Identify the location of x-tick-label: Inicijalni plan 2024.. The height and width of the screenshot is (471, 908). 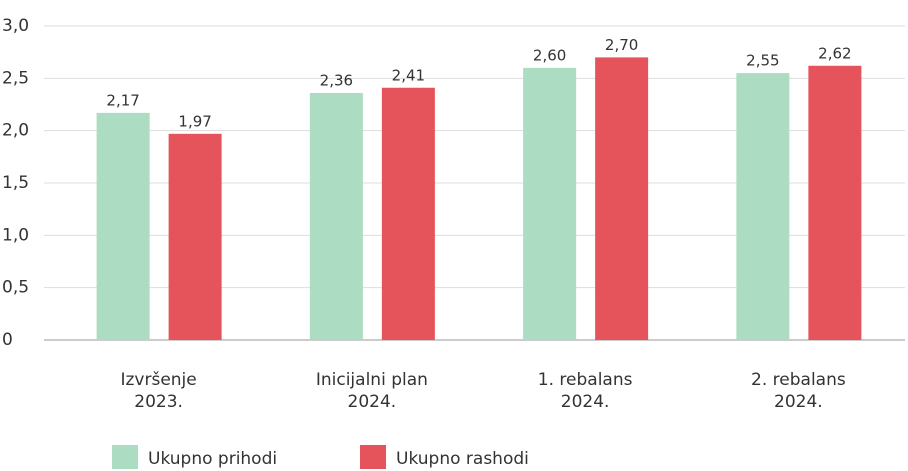
(372, 391).